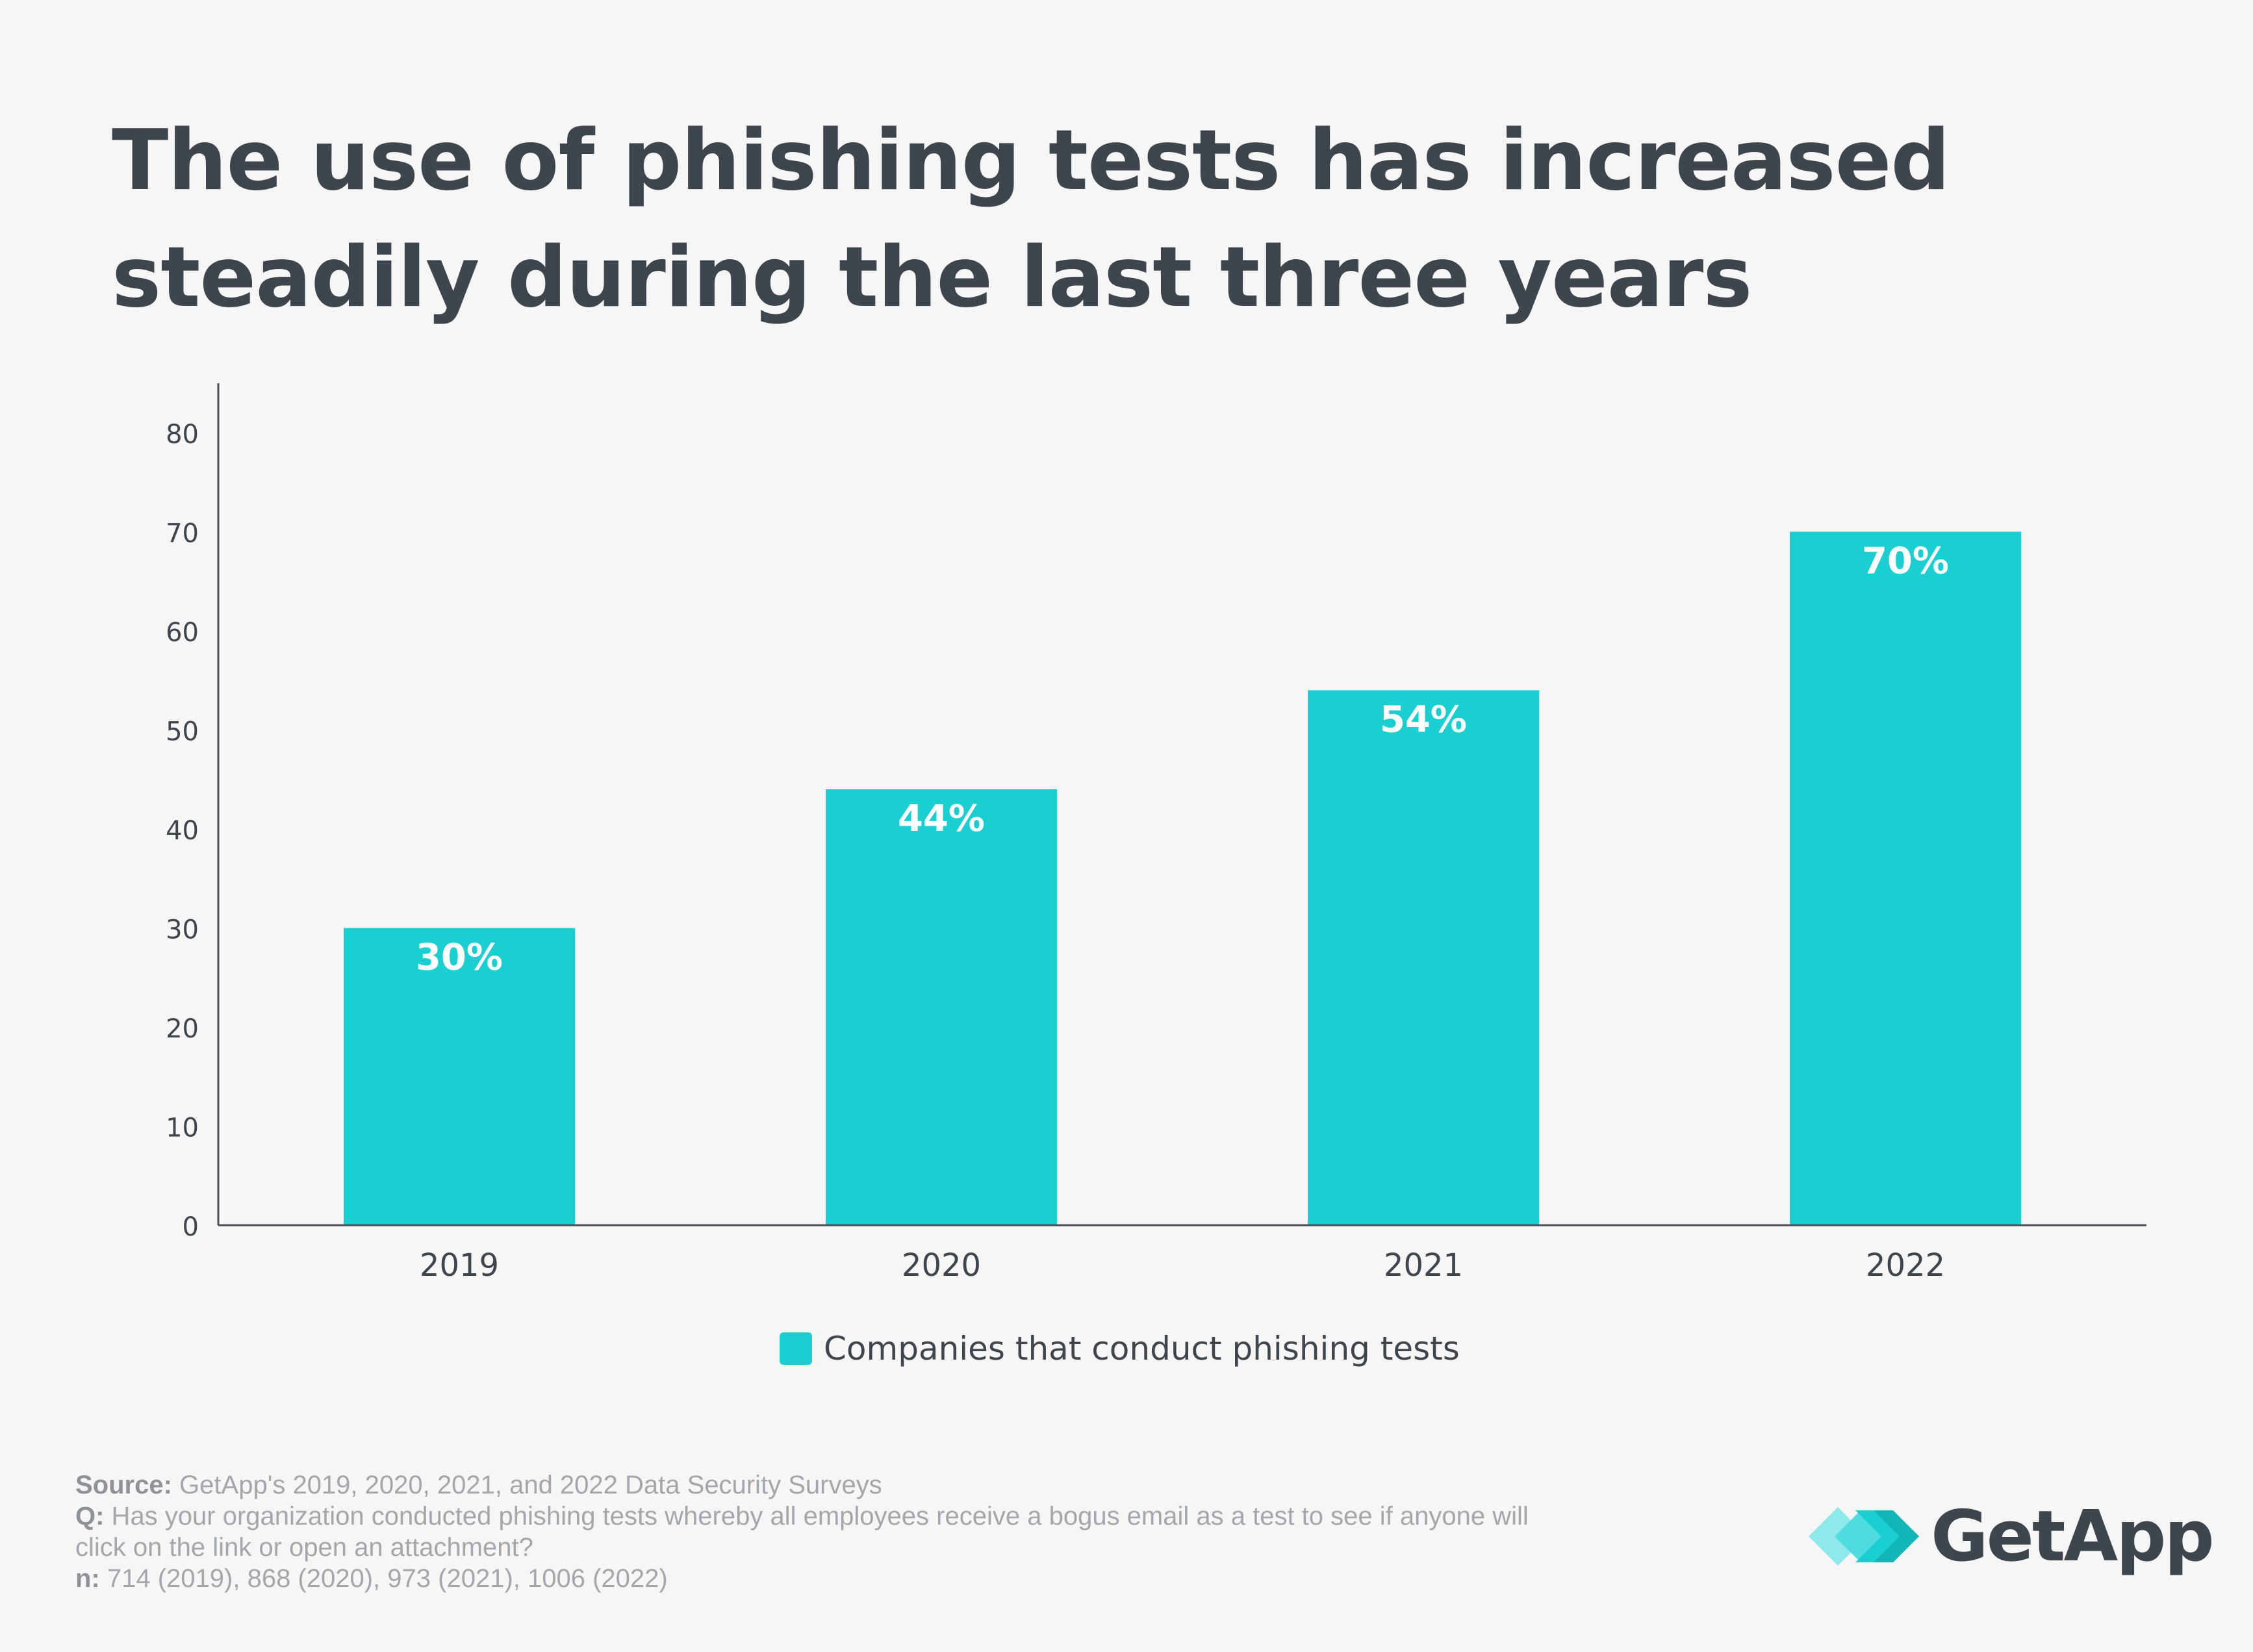 The width and height of the screenshot is (2253, 1652). What do you see at coordinates (942, 819) in the screenshot?
I see `bar-data-label: 44%` at bounding box center [942, 819].